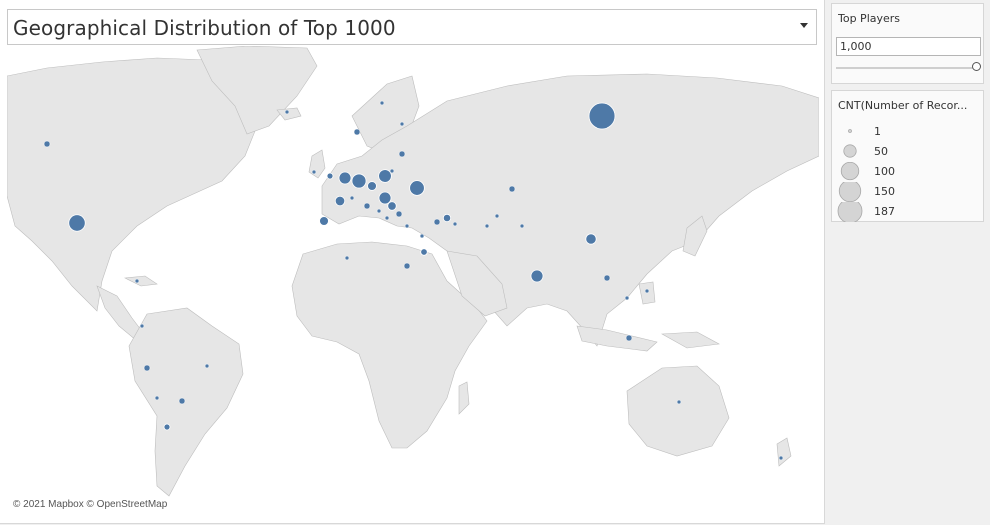 This screenshot has width=990, height=525. Describe the element at coordinates (204, 28) in the screenshot. I see `page-title: Geographical Distribution of Top 1000` at that location.